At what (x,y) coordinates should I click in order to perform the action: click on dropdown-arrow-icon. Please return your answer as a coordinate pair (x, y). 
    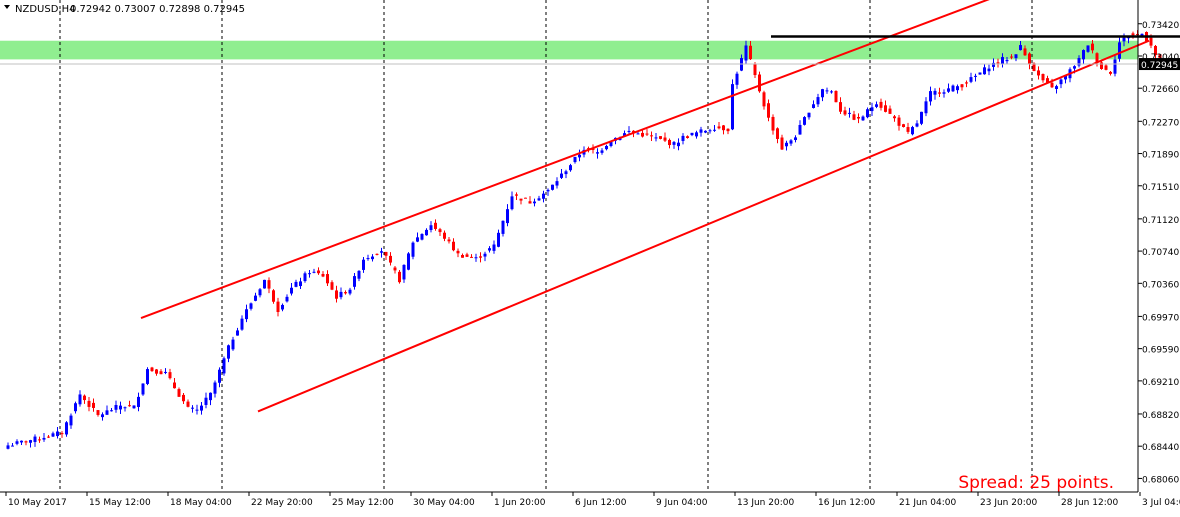
    Looking at the image, I should click on (7, 7).